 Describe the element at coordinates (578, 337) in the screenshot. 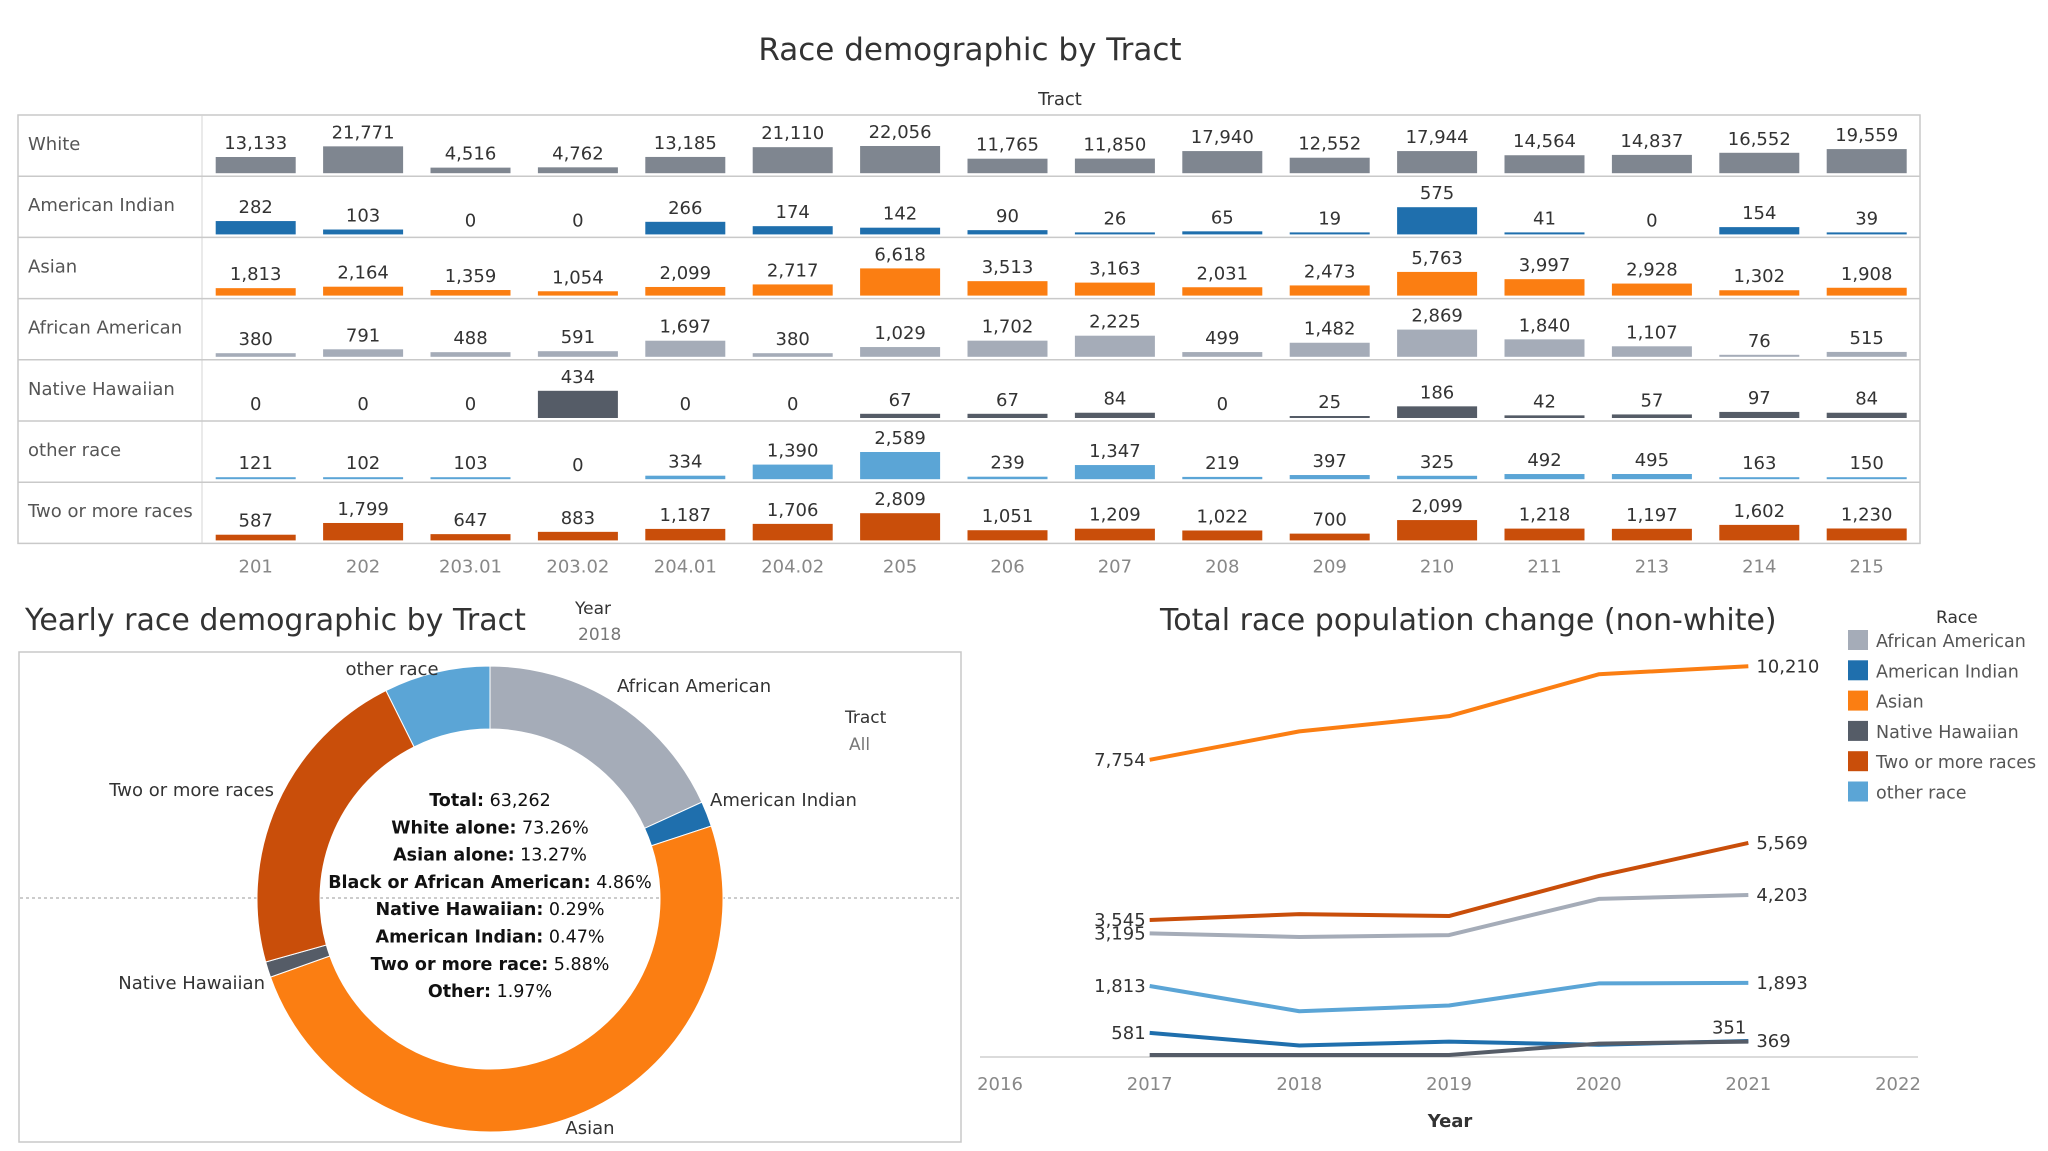

I see `bar-value-label: 591` at that location.